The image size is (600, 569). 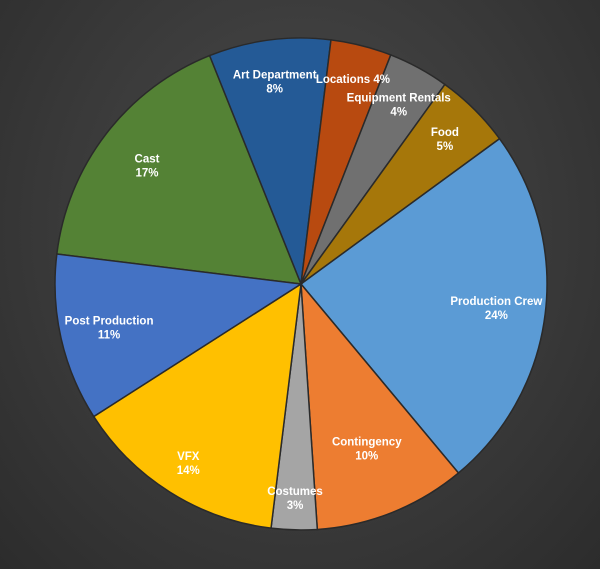 I want to click on slice-label-art-department: Art Department 8%, so click(x=275, y=83).